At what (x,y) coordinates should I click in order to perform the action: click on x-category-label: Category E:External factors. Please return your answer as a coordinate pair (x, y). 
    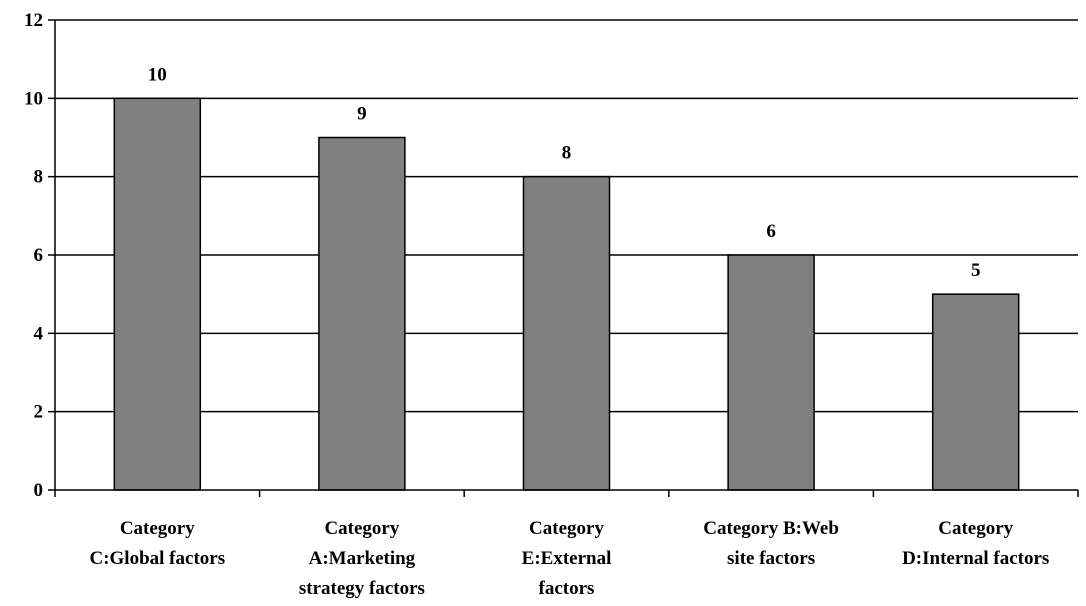
    Looking at the image, I should click on (567, 558).